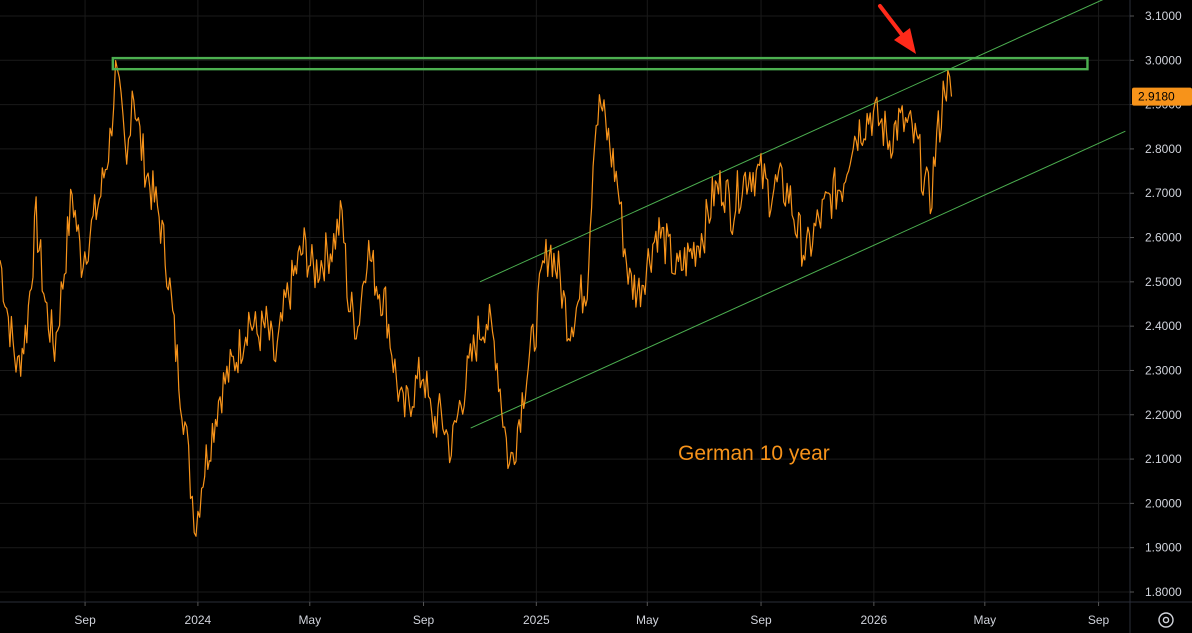  What do you see at coordinates (1156, 97) in the screenshot?
I see `last-price-label: 2.9180` at bounding box center [1156, 97].